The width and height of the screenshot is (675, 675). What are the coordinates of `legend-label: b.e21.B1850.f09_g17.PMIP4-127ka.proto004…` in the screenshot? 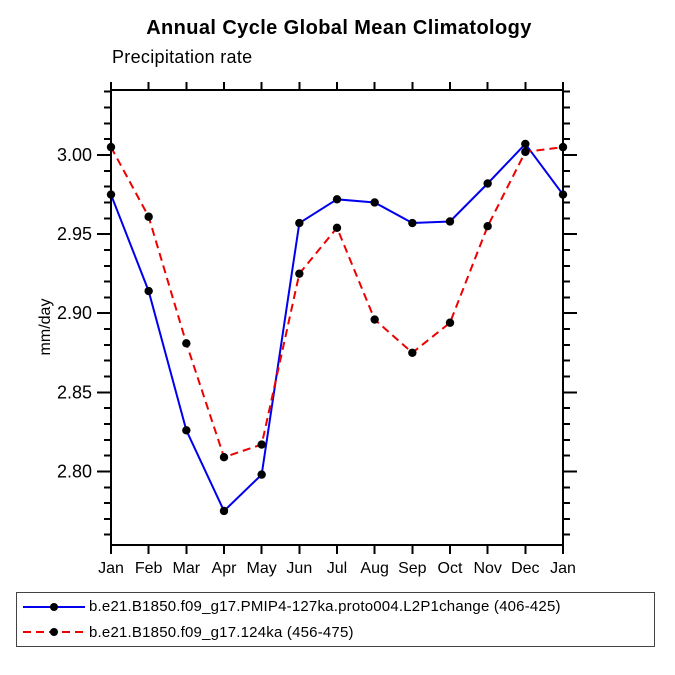 It's located at (325, 607).